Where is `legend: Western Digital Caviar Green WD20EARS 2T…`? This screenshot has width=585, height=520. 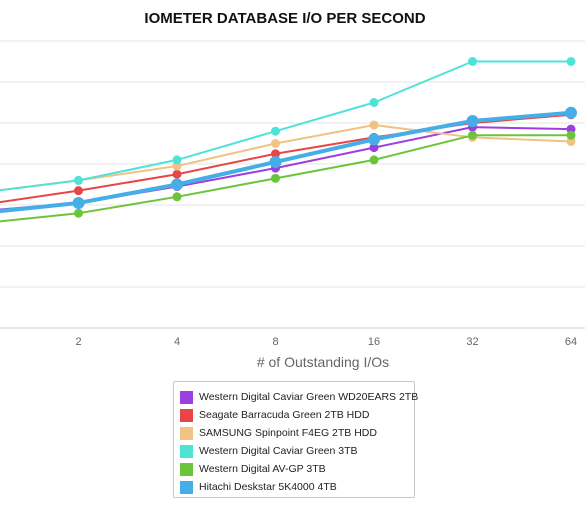
legend: Western Digital Caviar Green WD20EARS 2T… is located at coordinates (295, 439).